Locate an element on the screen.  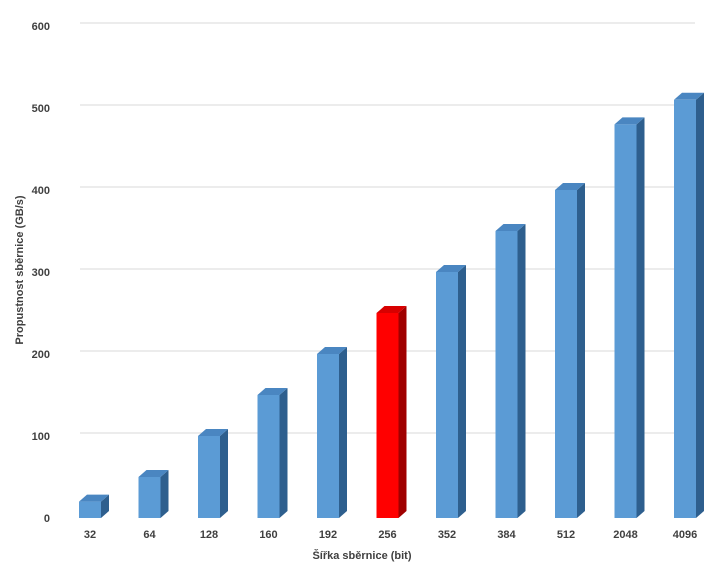
y-tick-label: 200 is located at coordinates (41, 355).